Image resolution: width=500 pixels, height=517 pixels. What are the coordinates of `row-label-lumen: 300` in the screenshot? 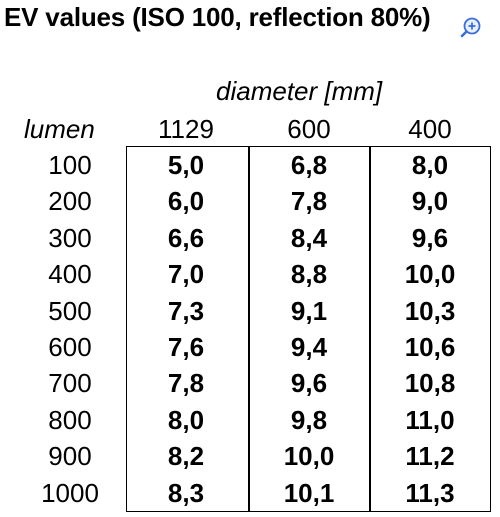 It's located at (70, 238).